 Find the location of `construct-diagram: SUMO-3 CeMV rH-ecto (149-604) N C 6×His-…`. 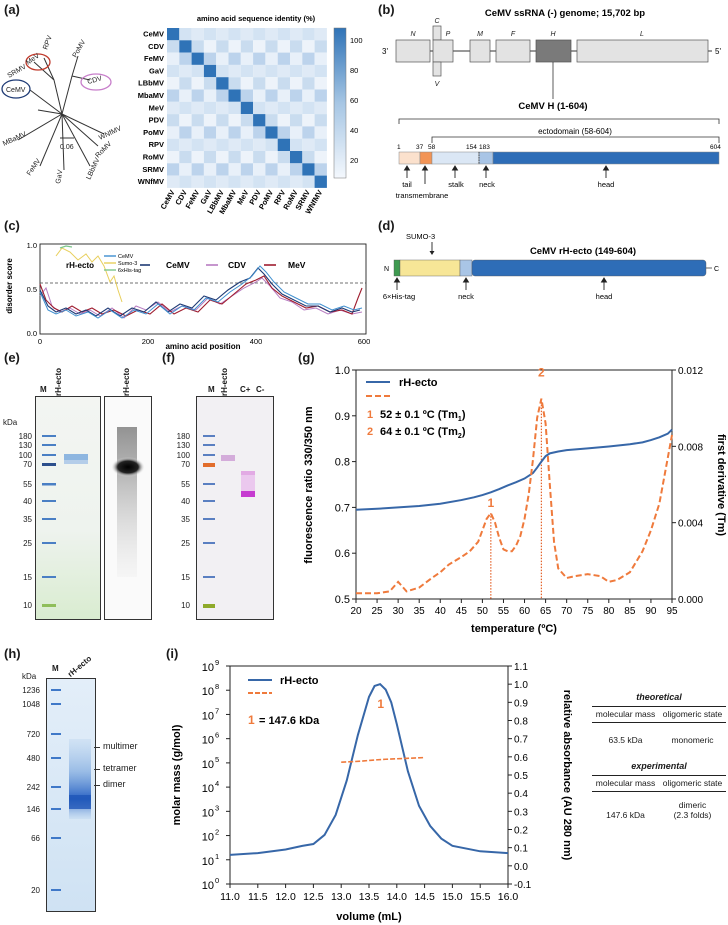

construct-diagram: SUMO-3 CeMV rH-ecto (149-604) N C 6×His-… is located at coordinates (551, 266).